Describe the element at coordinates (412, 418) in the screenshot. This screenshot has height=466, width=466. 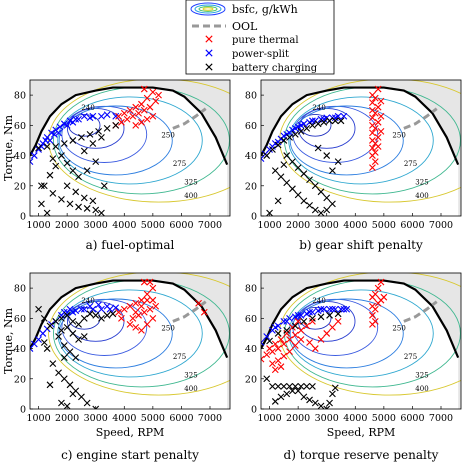
I see `x-tick-label: 6000` at that location.